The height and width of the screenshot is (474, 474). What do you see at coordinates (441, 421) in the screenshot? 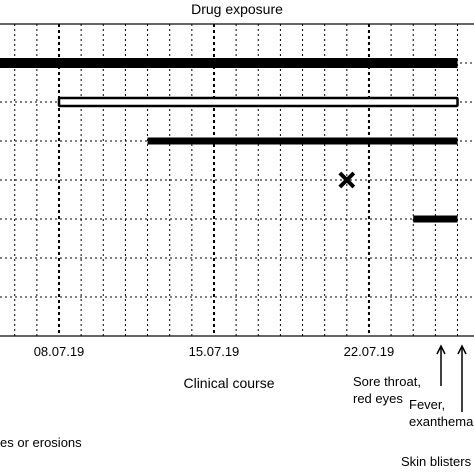
I see `annotation-text: exanthema` at bounding box center [441, 421].